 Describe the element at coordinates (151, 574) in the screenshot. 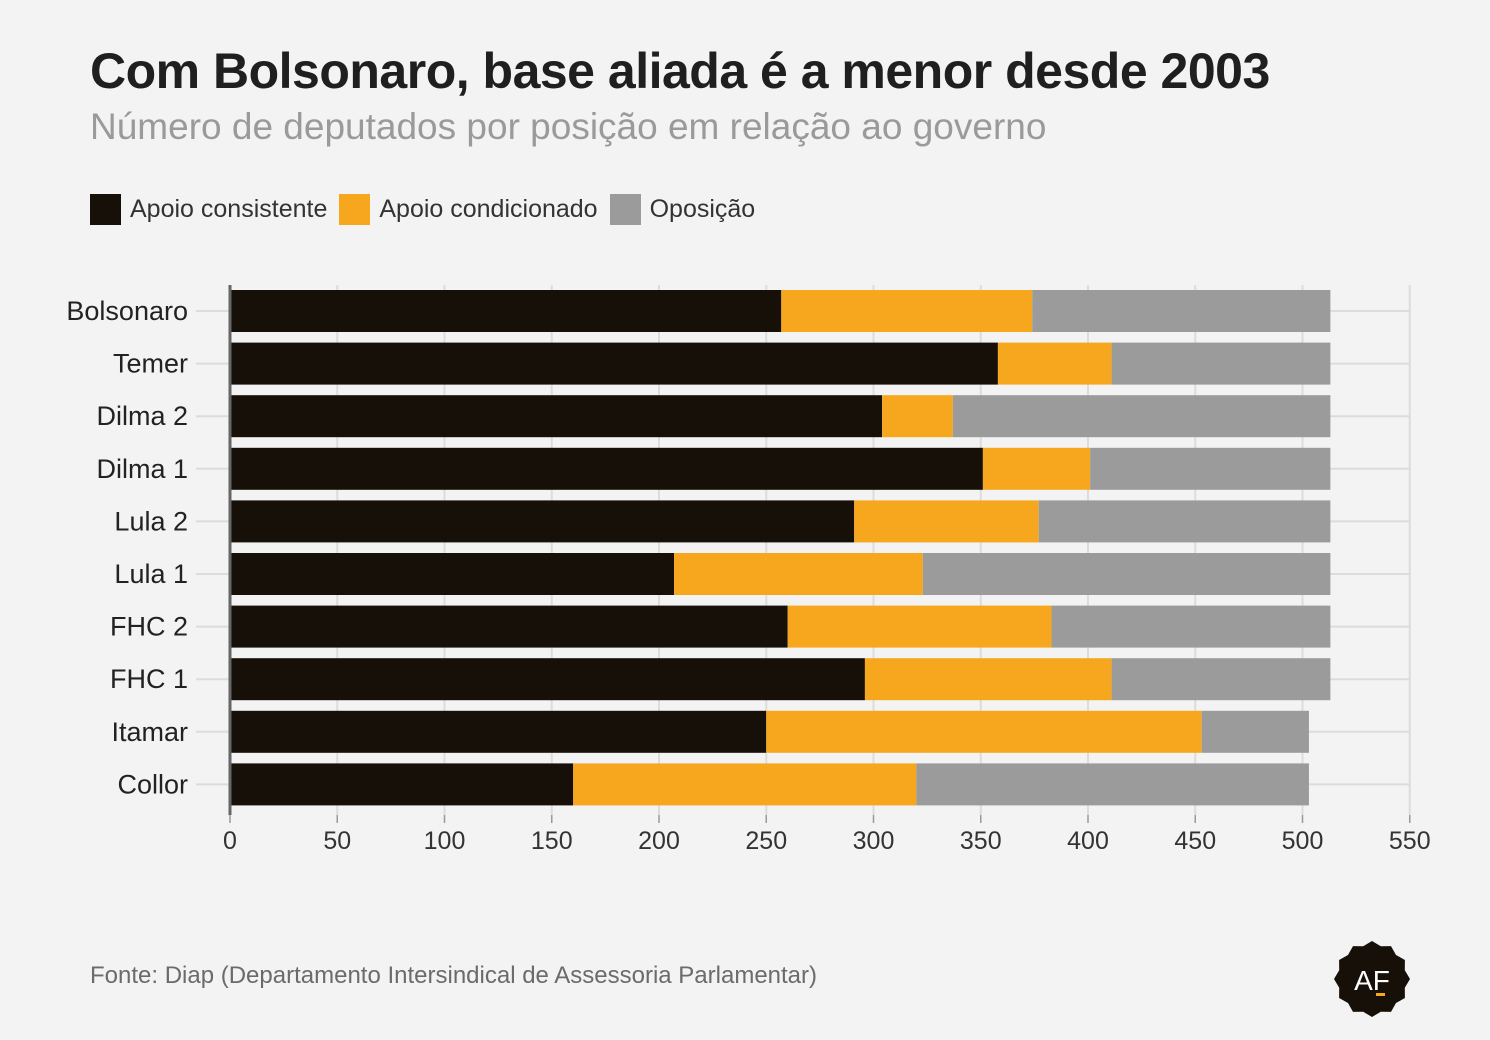

I see `y-tick-label: Lula 1` at that location.